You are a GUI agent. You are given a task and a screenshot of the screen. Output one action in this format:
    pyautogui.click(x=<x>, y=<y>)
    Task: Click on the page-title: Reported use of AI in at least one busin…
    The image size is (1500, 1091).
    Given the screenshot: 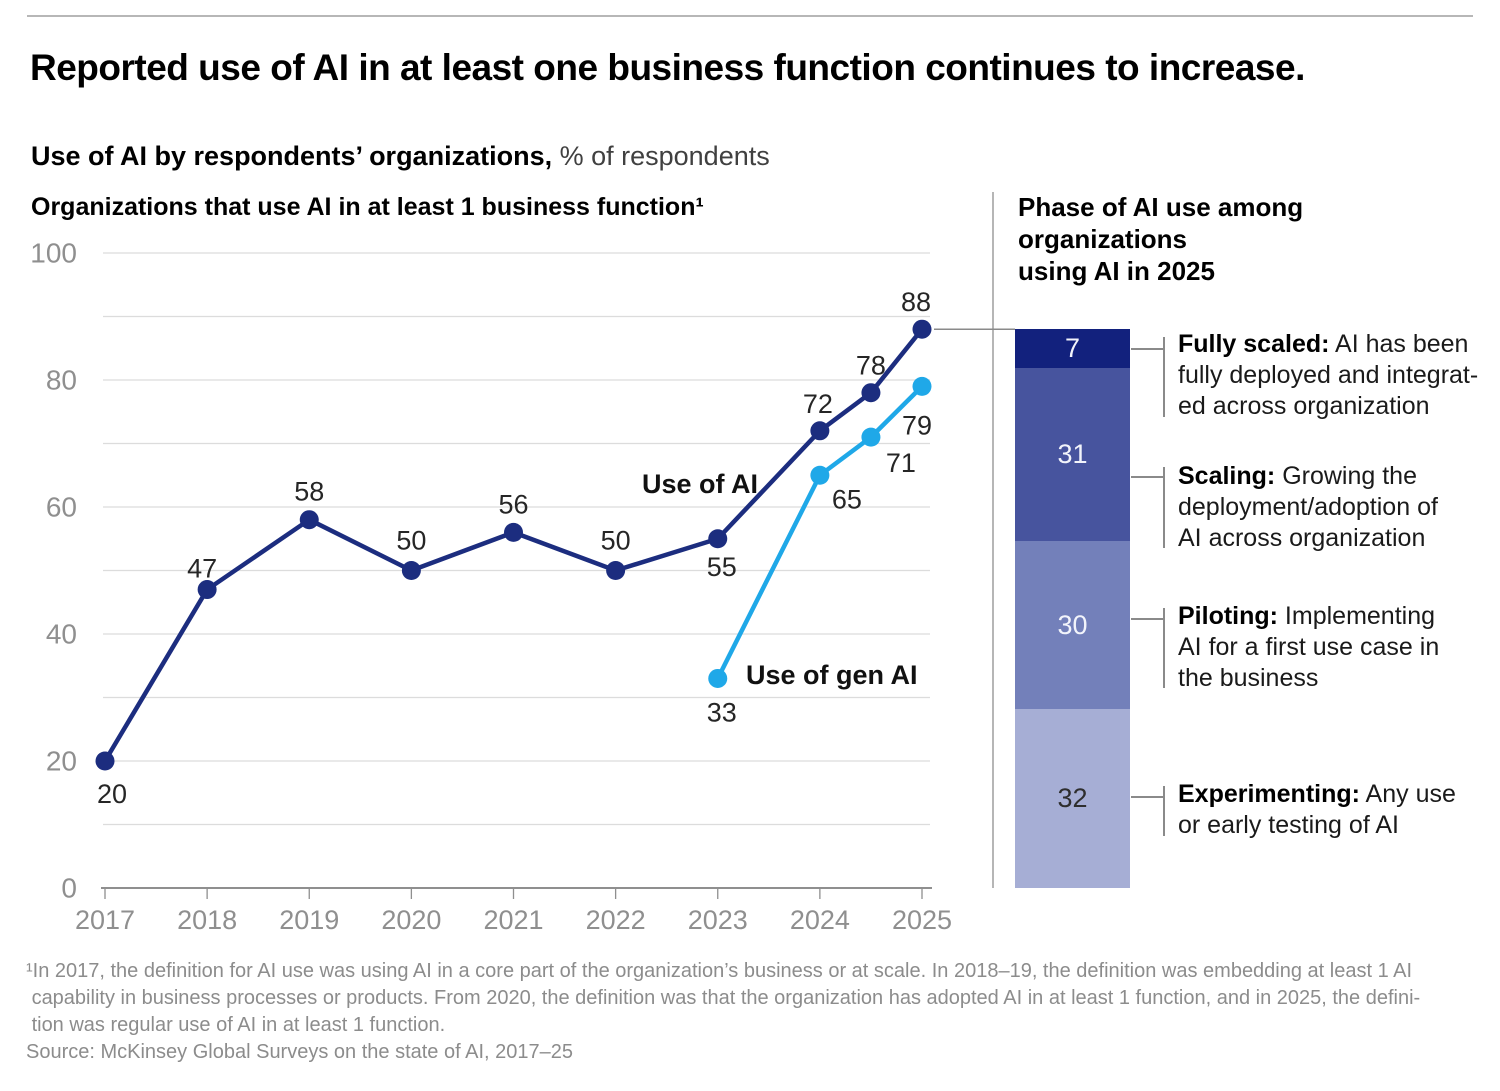 What is the action you would take?
    pyautogui.click(x=667, y=67)
    